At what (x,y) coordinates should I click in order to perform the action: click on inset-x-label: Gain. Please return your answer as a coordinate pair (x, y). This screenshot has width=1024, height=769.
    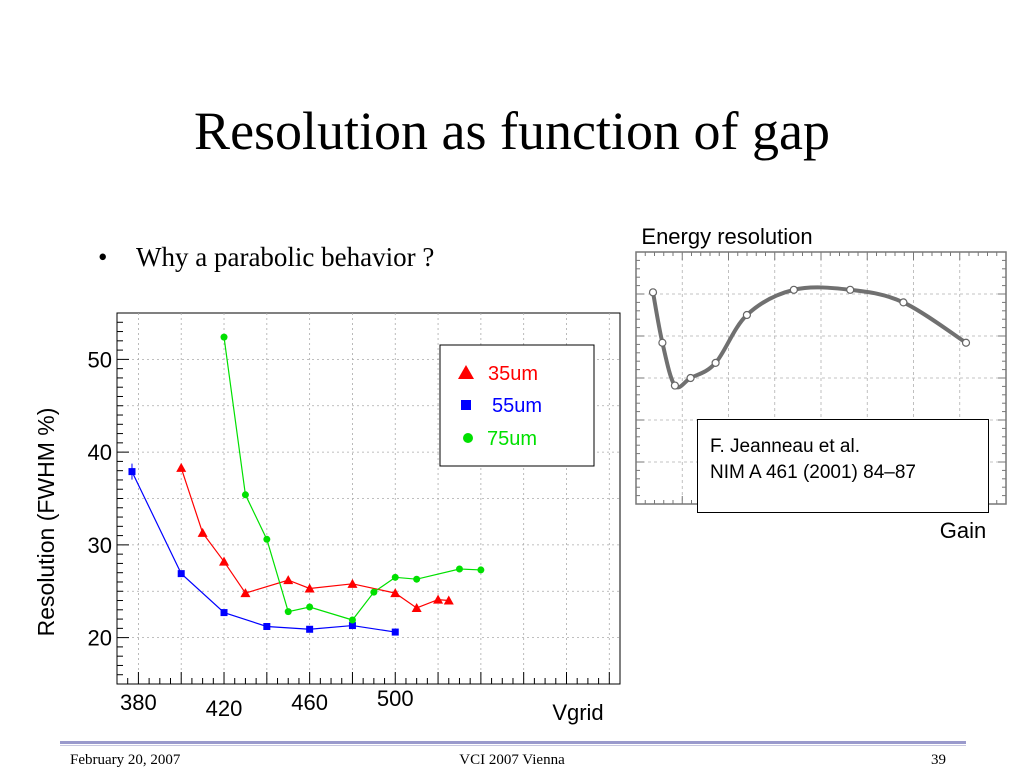
    Looking at the image, I should click on (963, 530).